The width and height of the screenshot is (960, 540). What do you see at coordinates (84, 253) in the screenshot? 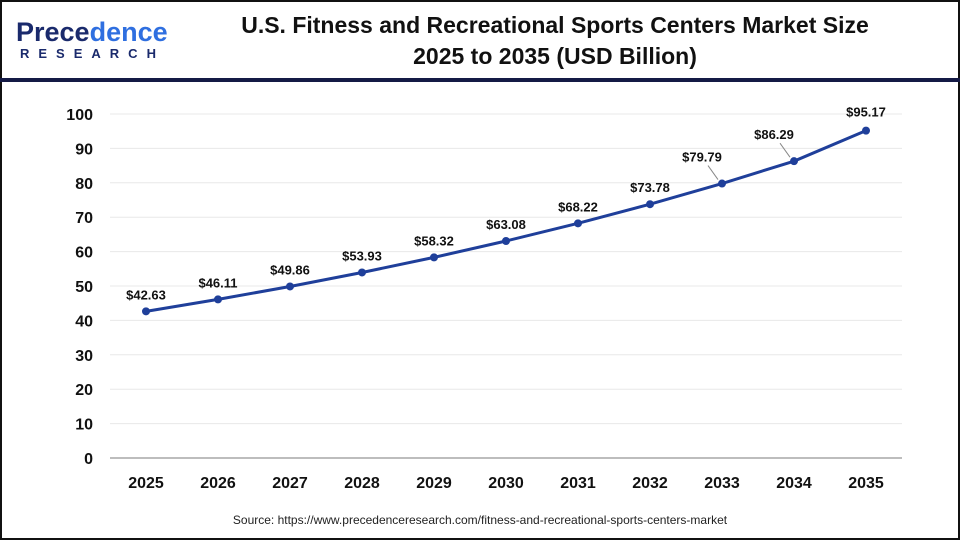
I see `y-tick-label: 60` at bounding box center [84, 253].